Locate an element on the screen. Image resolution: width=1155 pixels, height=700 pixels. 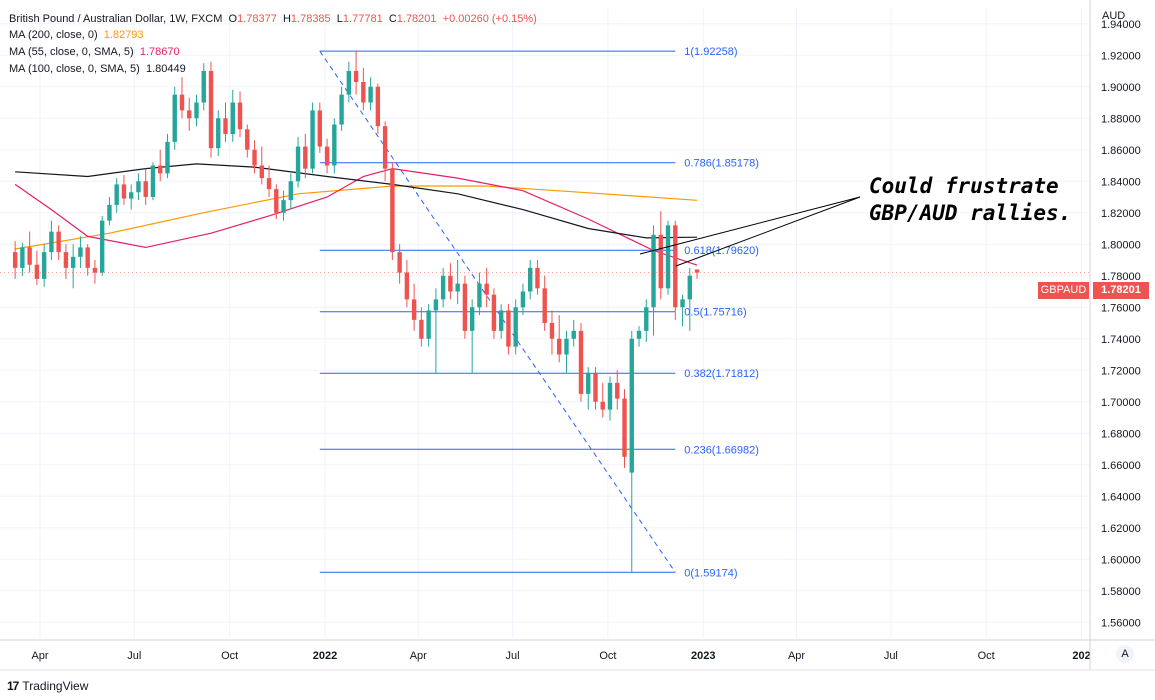
high-label: H is located at coordinates (286, 19).